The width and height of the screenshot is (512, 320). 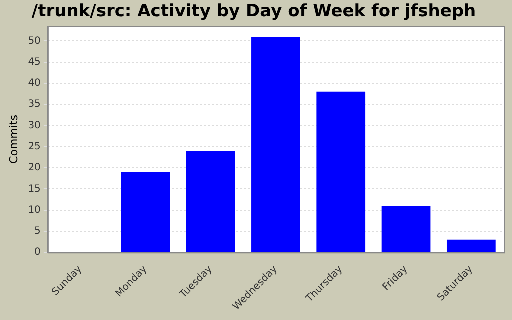 What do you see at coordinates (34, 146) in the screenshot?
I see `y-tick-label: 25` at bounding box center [34, 146].